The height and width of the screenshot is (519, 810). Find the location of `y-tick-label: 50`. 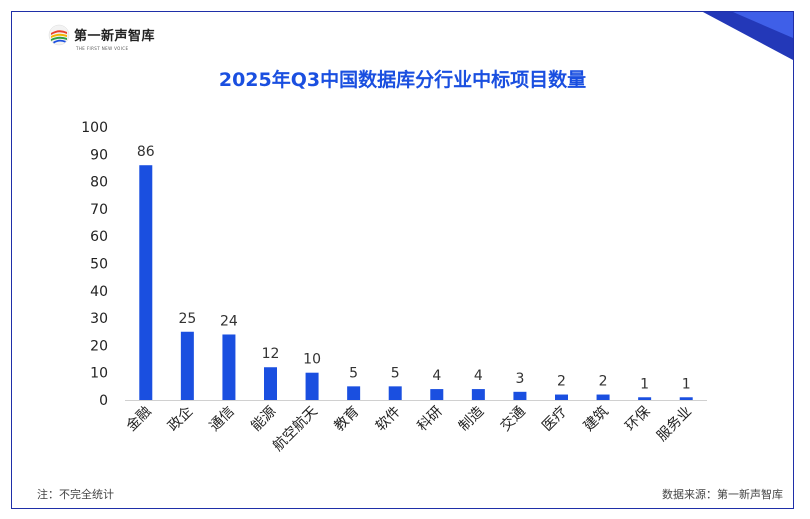

y-tick-label: 50 is located at coordinates (99, 265).